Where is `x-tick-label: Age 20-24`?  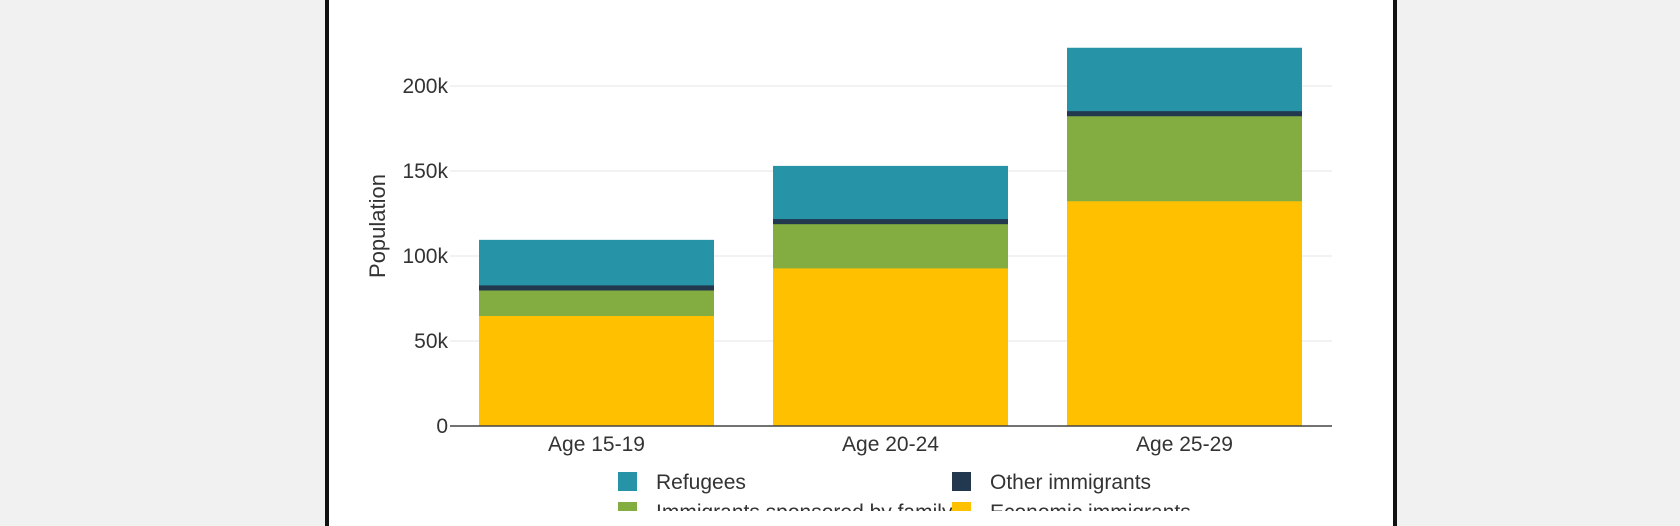
x-tick-label: Age 20-24 is located at coordinates (890, 444).